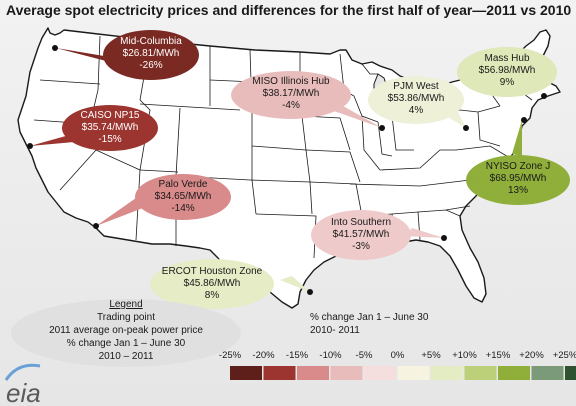  I want to click on ercot-houston-change: 8%, so click(212, 295).